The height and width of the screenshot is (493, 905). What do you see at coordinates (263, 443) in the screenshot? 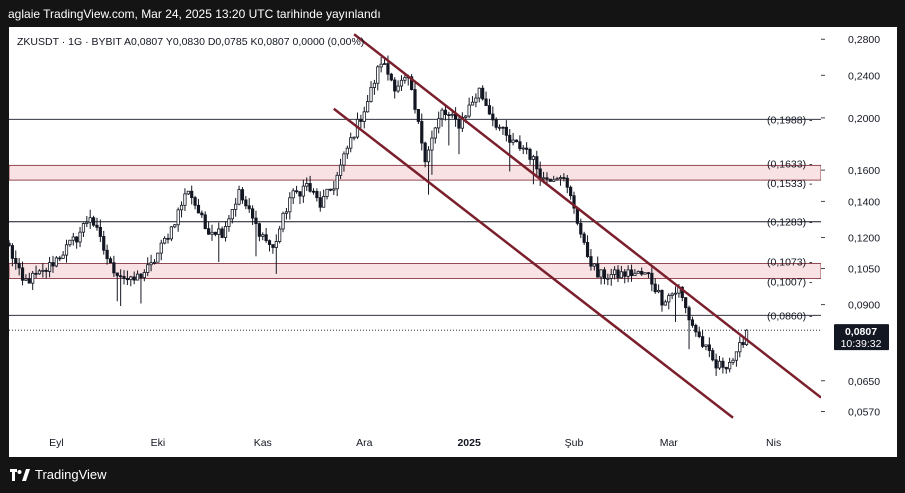
I see `x-tick-label: Kas` at bounding box center [263, 443].